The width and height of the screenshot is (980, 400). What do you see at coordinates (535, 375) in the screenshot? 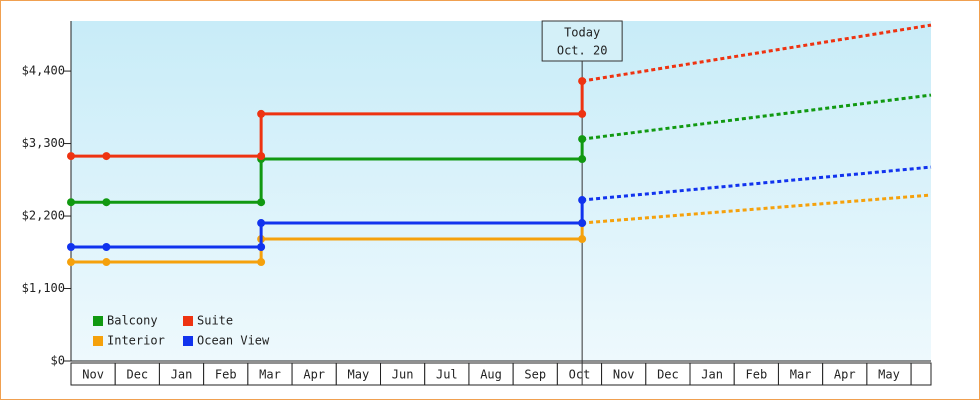
I see `x-tick-label: Sep` at bounding box center [535, 375].